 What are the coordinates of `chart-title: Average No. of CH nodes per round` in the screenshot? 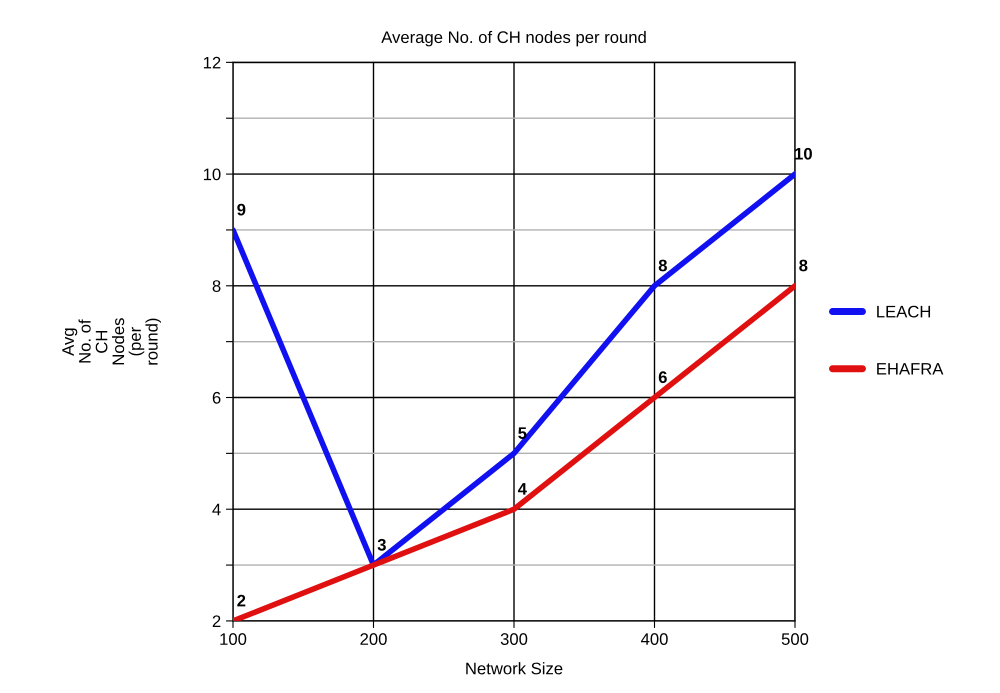 It's located at (513, 38).